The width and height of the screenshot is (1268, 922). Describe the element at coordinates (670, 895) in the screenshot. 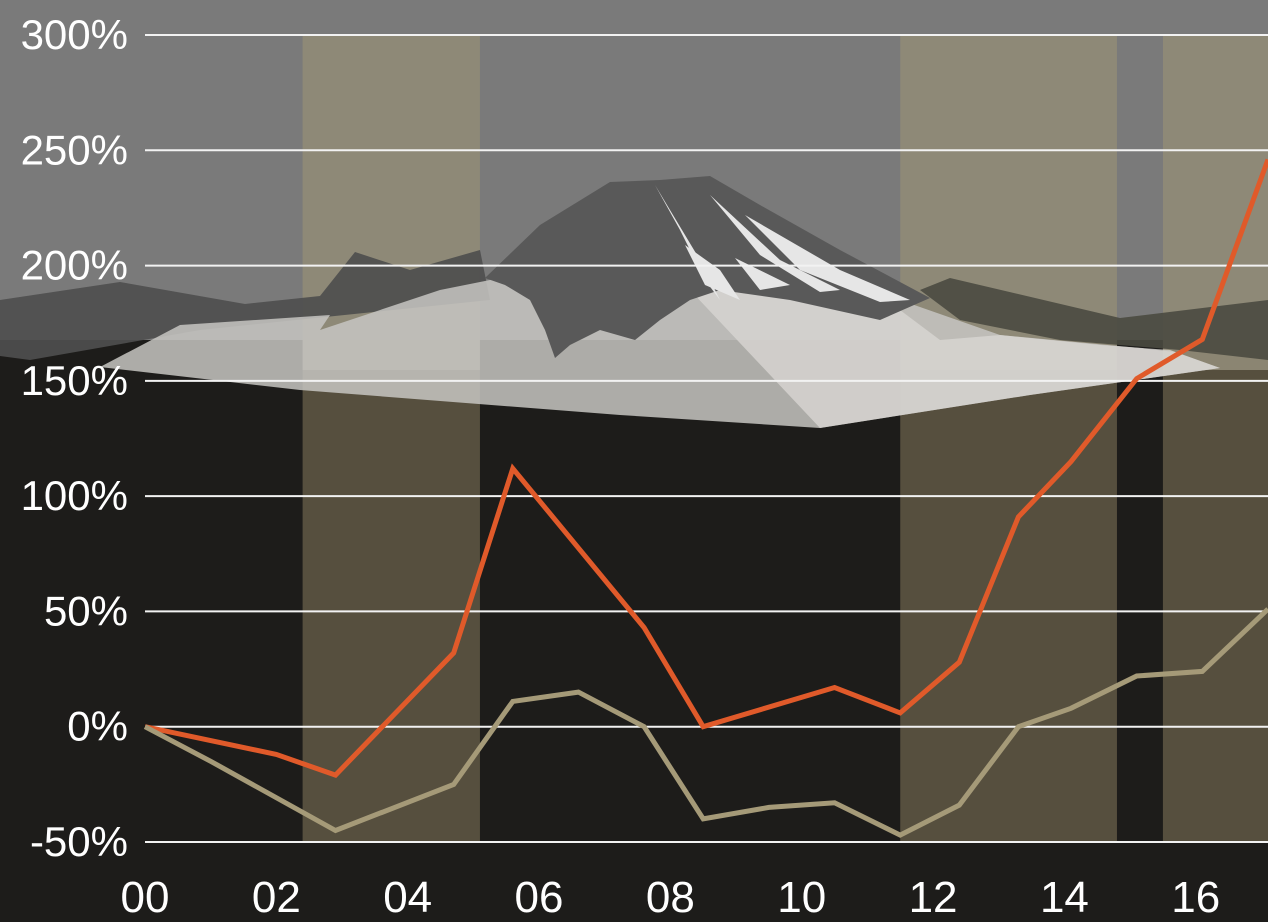

I see `x-tick-label: 08` at that location.